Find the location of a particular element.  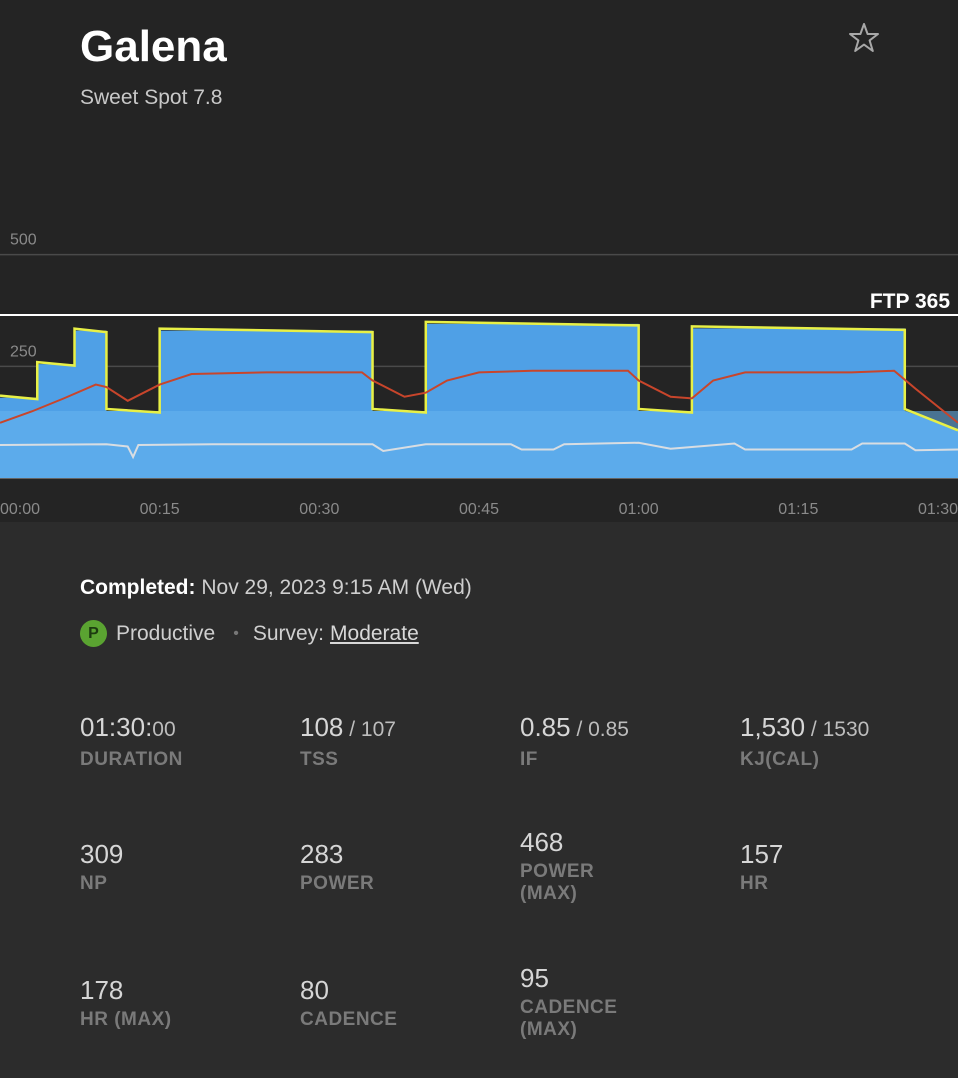

metric-label: TSS is located at coordinates (319, 759).